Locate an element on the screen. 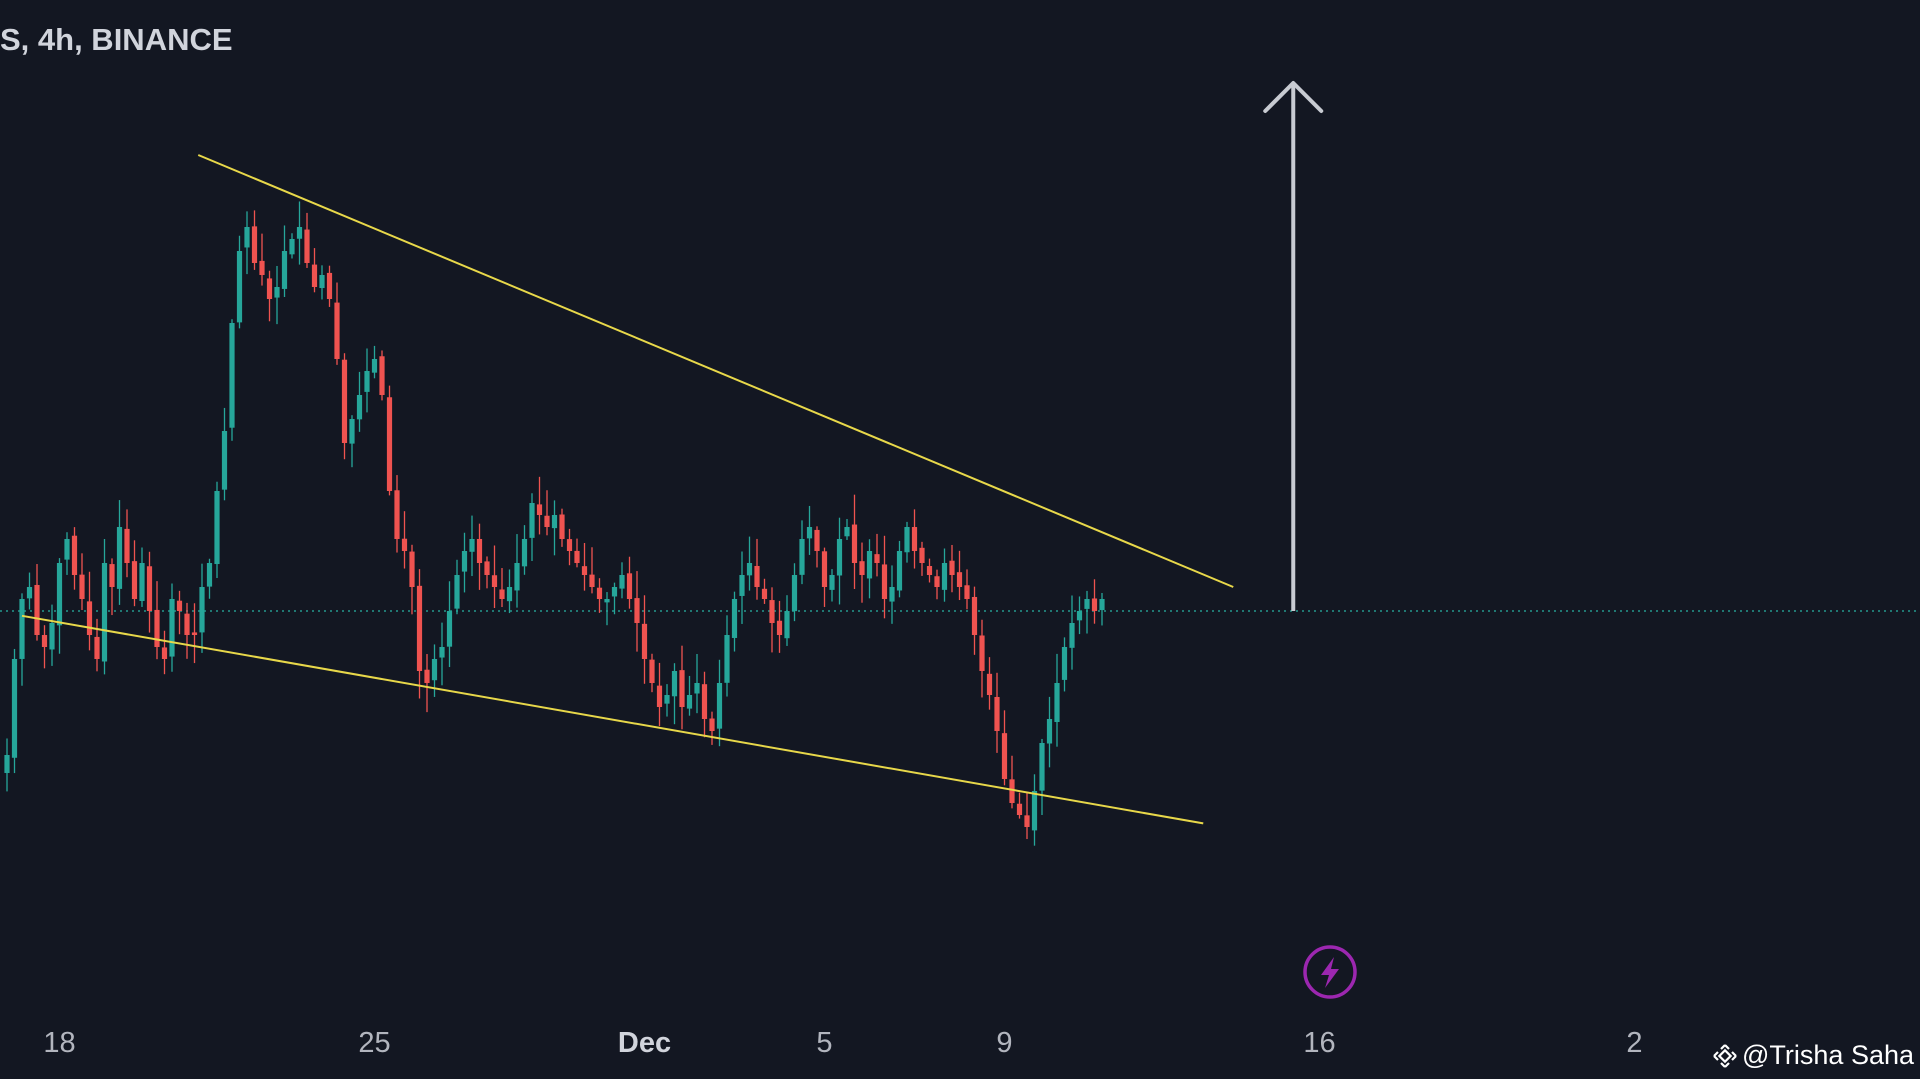 The width and height of the screenshot is (1920, 1079). trendline-lower is located at coordinates (612, 719).